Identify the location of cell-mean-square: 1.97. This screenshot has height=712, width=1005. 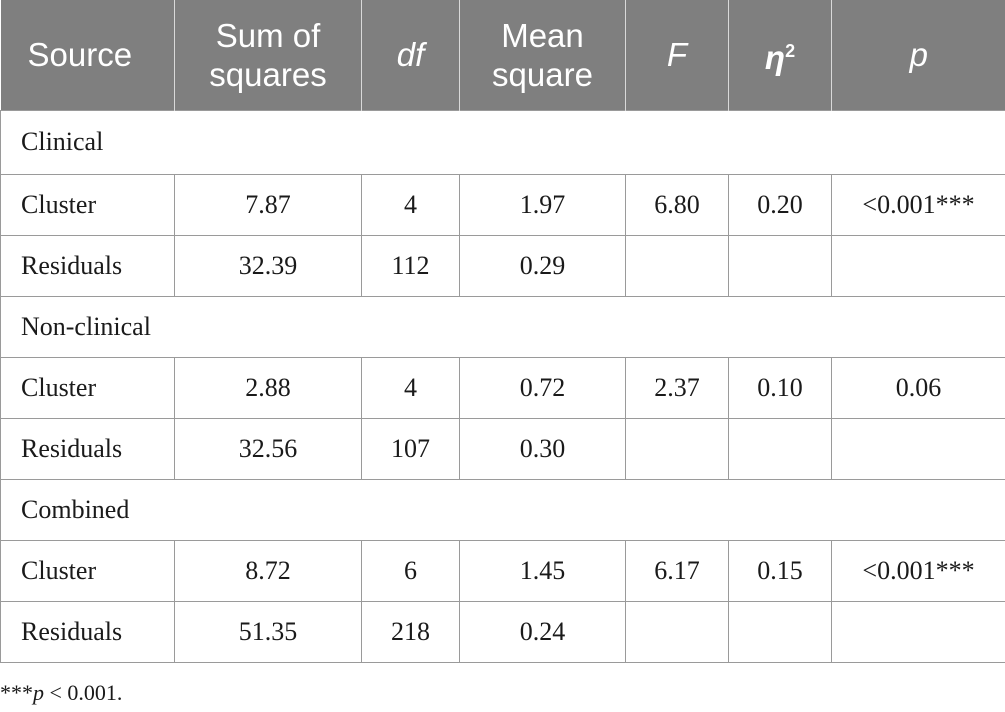
(542, 204).